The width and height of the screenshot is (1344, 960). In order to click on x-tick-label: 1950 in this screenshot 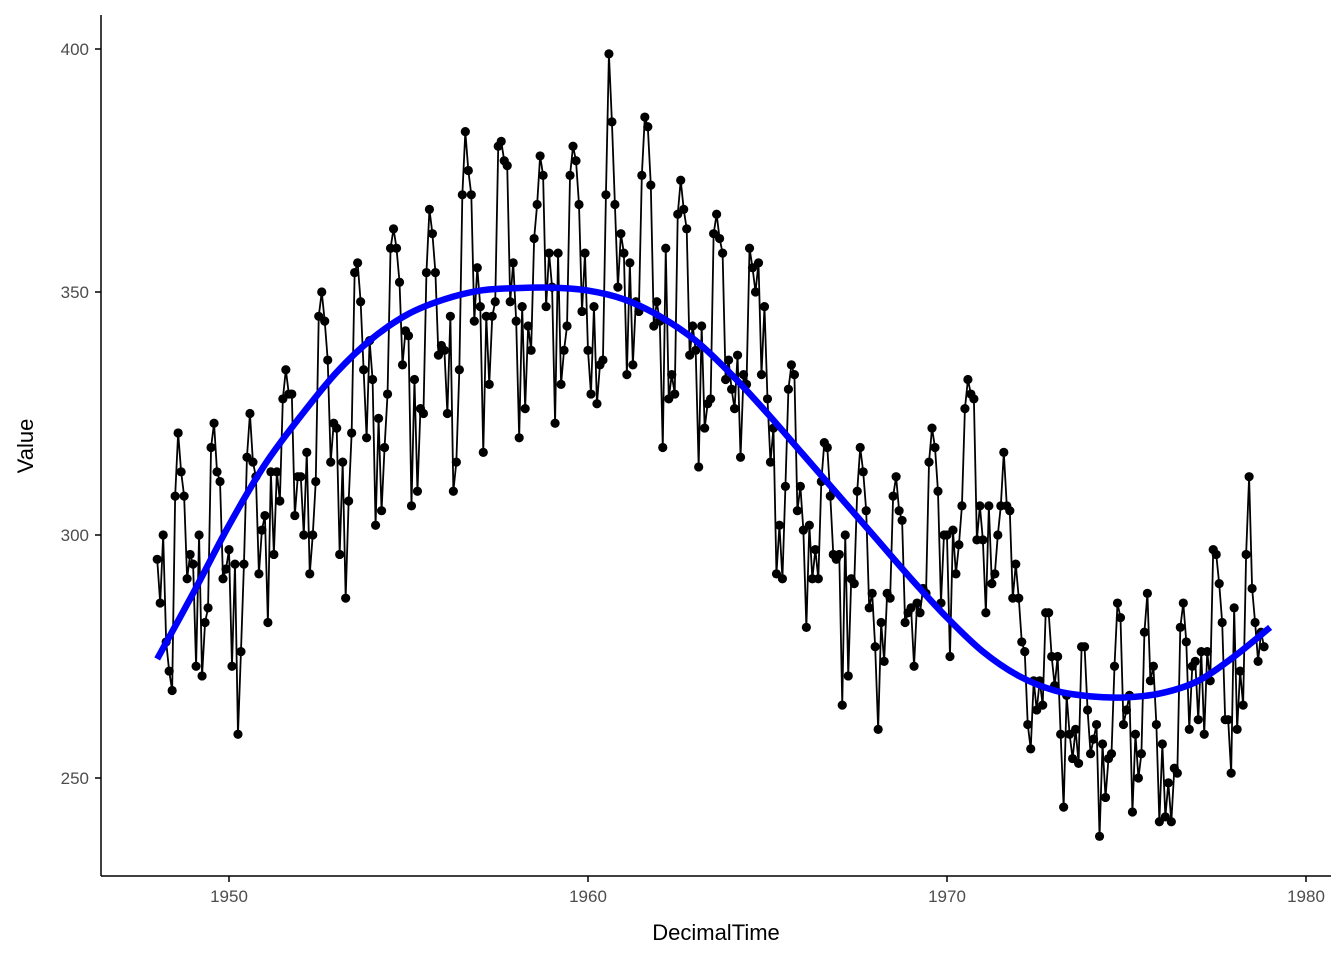, I will do `click(229, 896)`.